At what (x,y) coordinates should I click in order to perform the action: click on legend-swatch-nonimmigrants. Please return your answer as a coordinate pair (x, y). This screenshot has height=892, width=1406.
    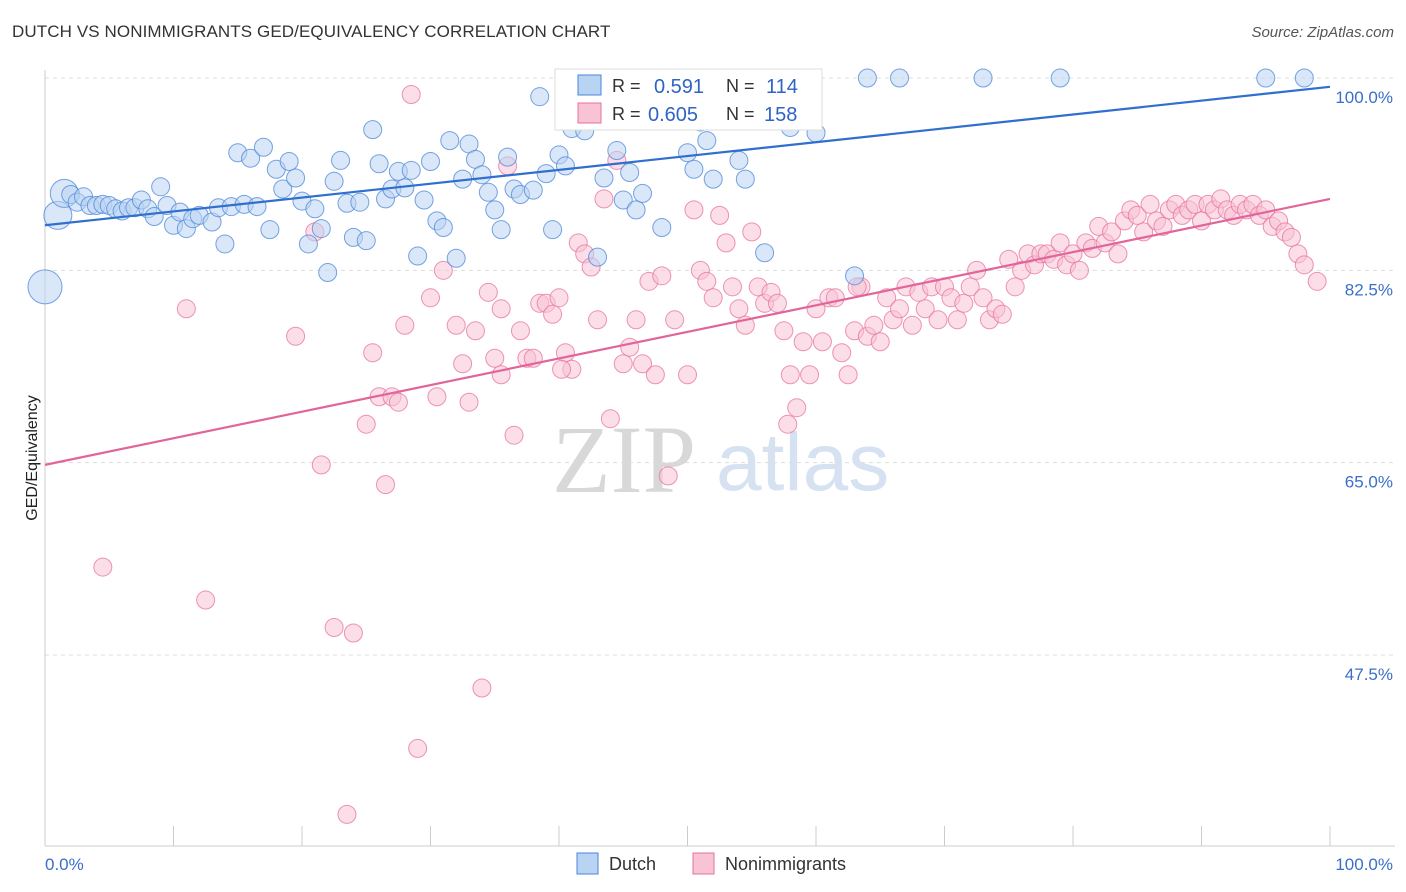
    Looking at the image, I should click on (703, 863).